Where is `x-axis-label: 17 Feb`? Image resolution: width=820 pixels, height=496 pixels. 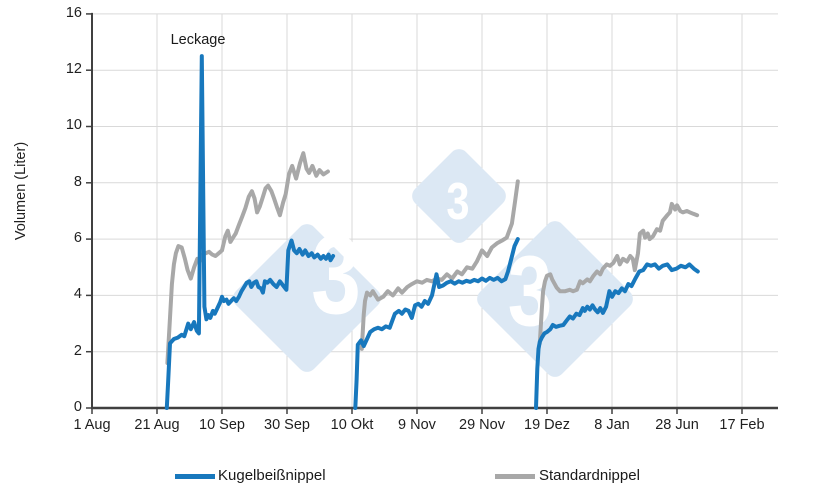
x-axis-label: 17 Feb is located at coordinates (742, 425).